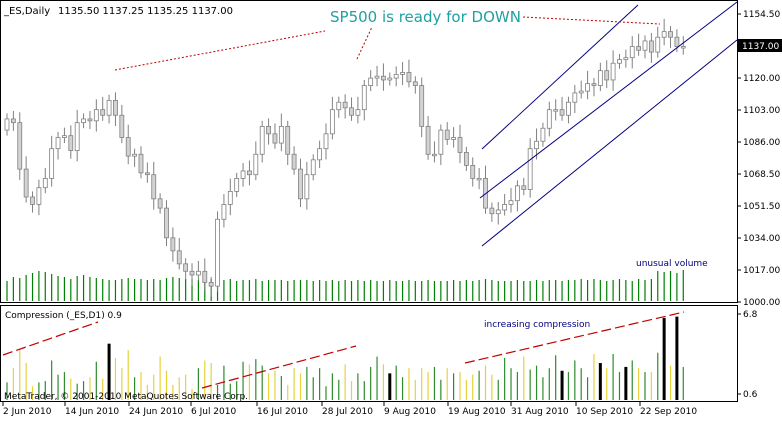 Image resolution: width=782 pixels, height=422 pixels. Describe the element at coordinates (410, 412) in the screenshot. I see `time-axis-label: 9 Aug 2010` at that location.